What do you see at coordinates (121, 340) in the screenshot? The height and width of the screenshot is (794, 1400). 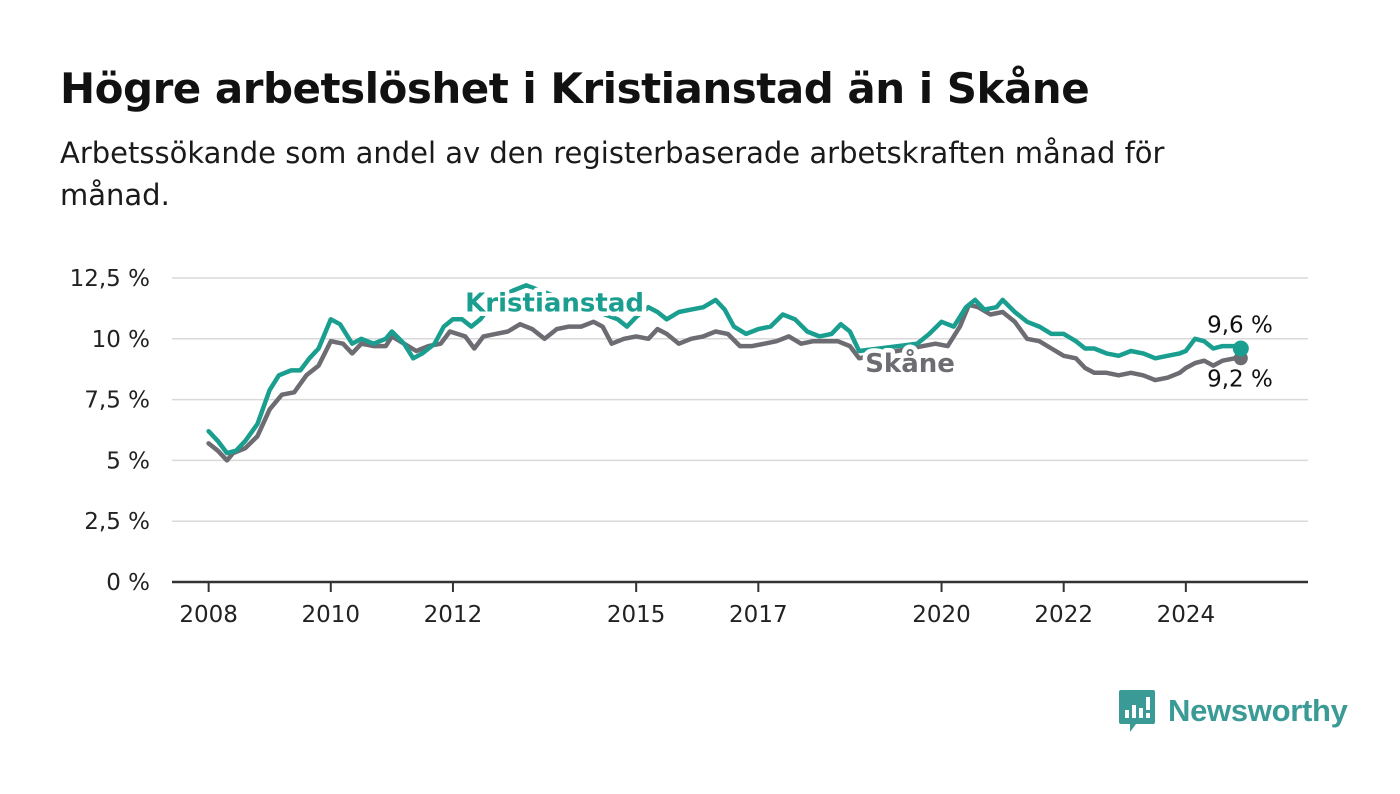 I see `y-tick-label: 10 %` at bounding box center [121, 340].